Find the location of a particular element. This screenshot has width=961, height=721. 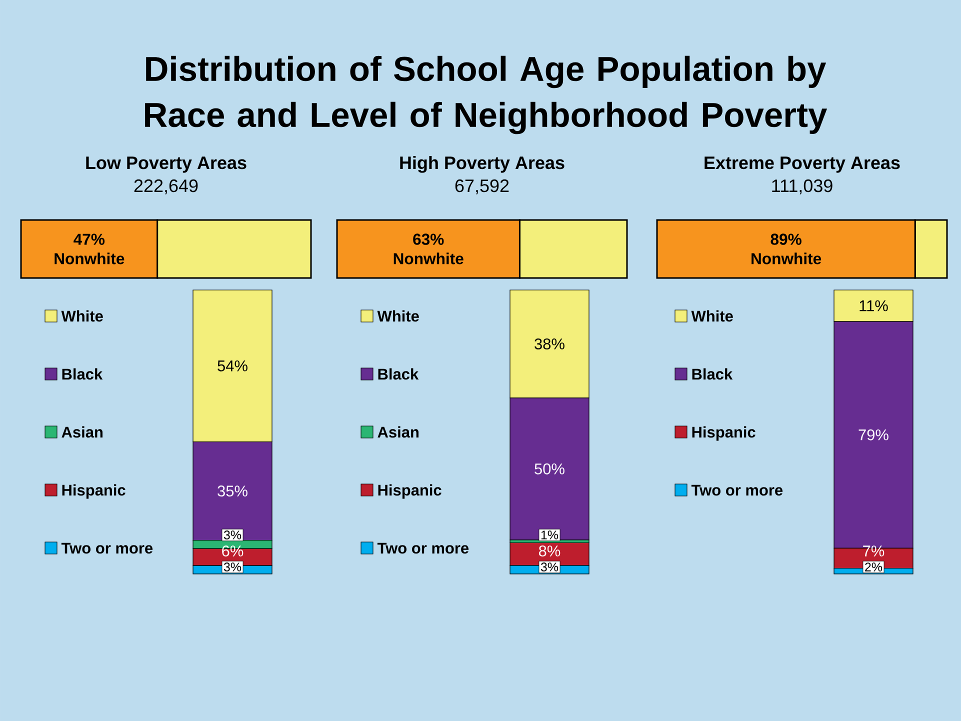

data-label: 35% is located at coordinates (233, 491).